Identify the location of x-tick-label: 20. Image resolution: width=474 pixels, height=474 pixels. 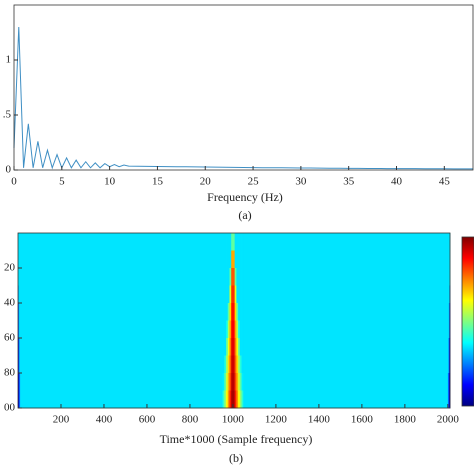
(206, 182).